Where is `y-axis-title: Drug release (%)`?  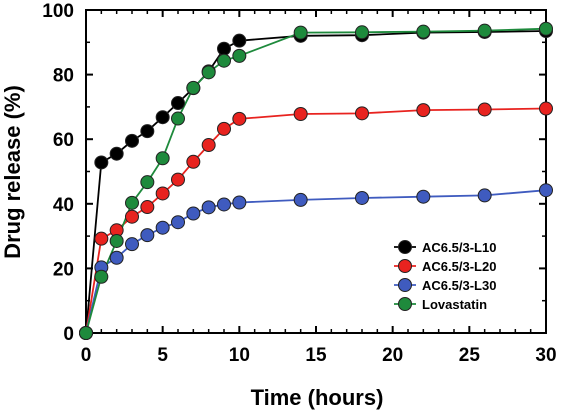 y-axis-title: Drug release (%) is located at coordinates (12, 172).